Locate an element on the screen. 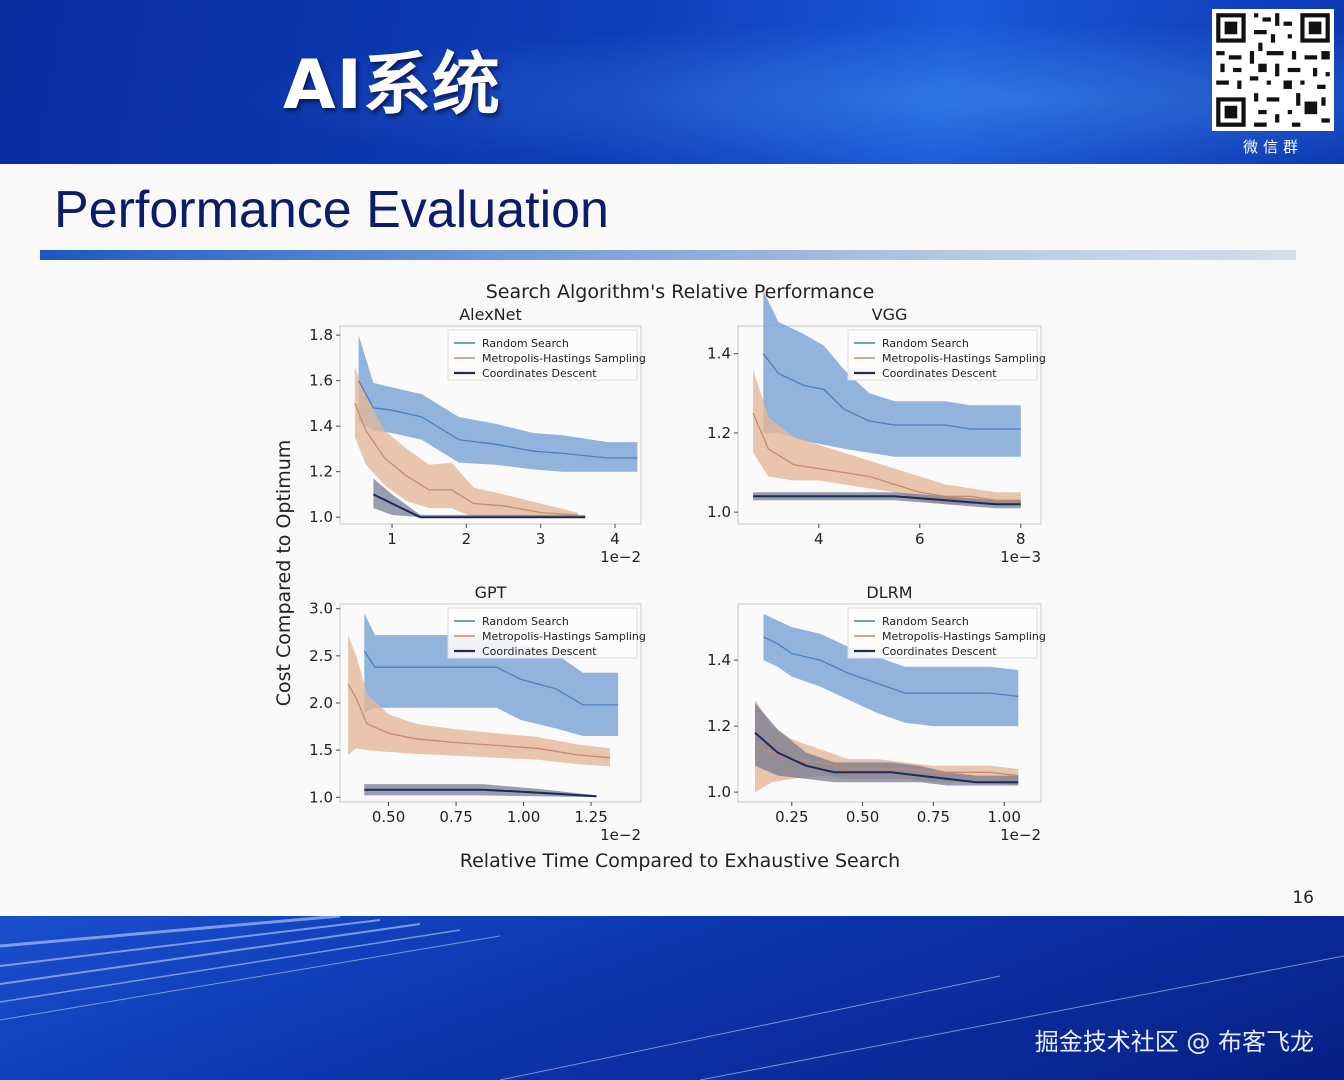 The width and height of the screenshot is (1344, 1080). qr-code-icon is located at coordinates (1273, 70).